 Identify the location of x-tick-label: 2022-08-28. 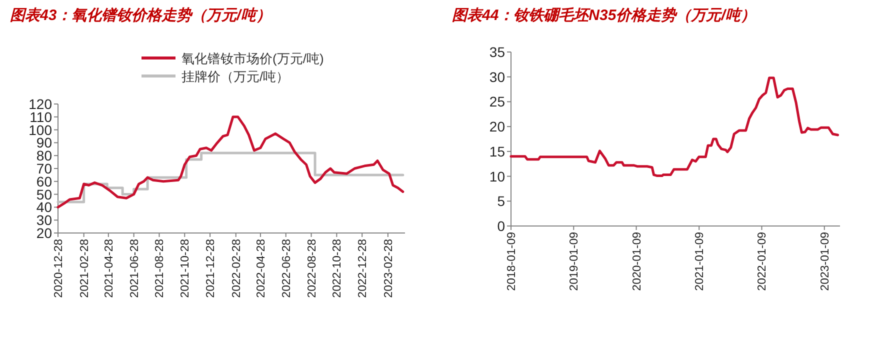
(312, 268).